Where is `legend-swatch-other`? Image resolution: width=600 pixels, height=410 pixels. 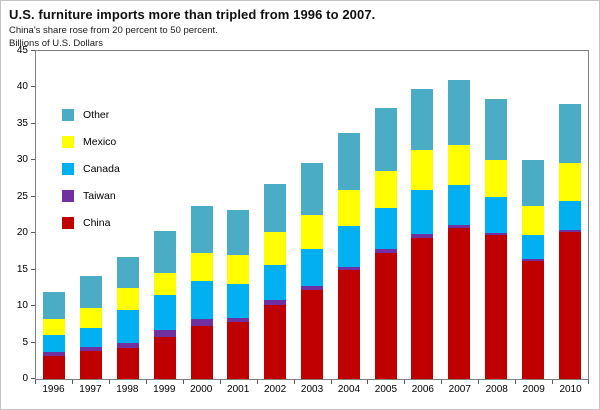 legend-swatch-other is located at coordinates (68, 115).